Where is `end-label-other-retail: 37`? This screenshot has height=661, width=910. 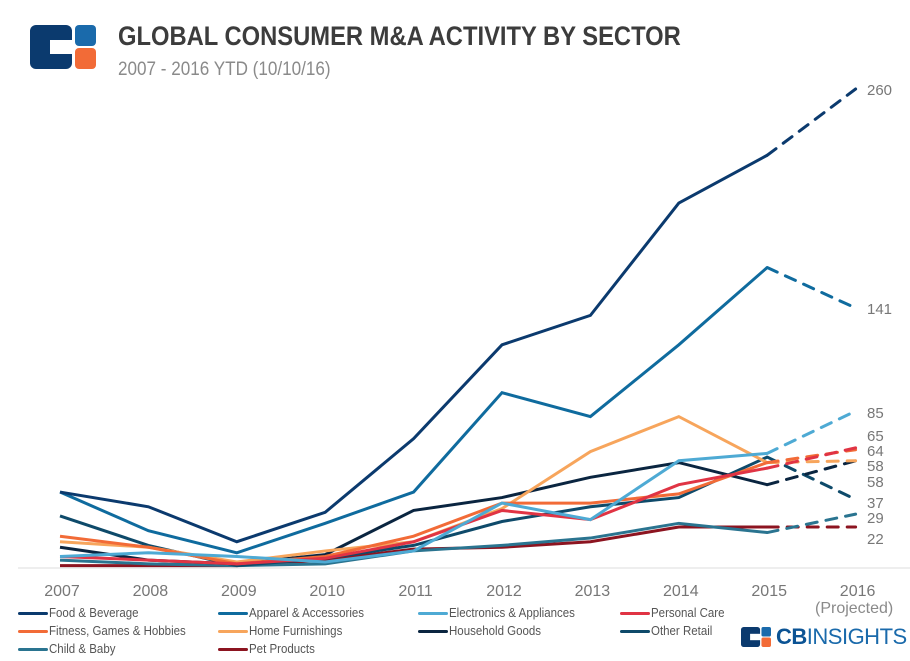 end-label-other-retail: 37 is located at coordinates (875, 503).